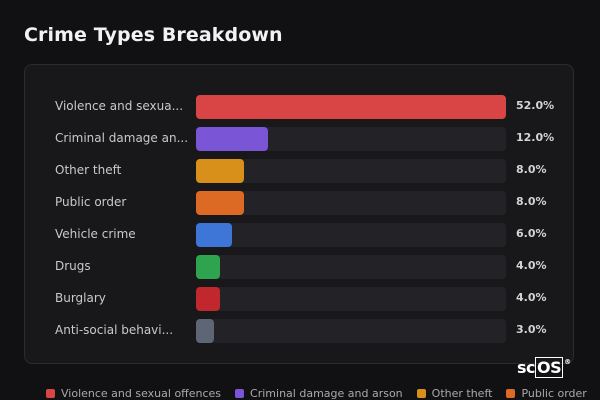 The height and width of the screenshot is (400, 600). Describe the element at coordinates (462, 393) in the screenshot. I see `legend-label: Other theft` at that location.